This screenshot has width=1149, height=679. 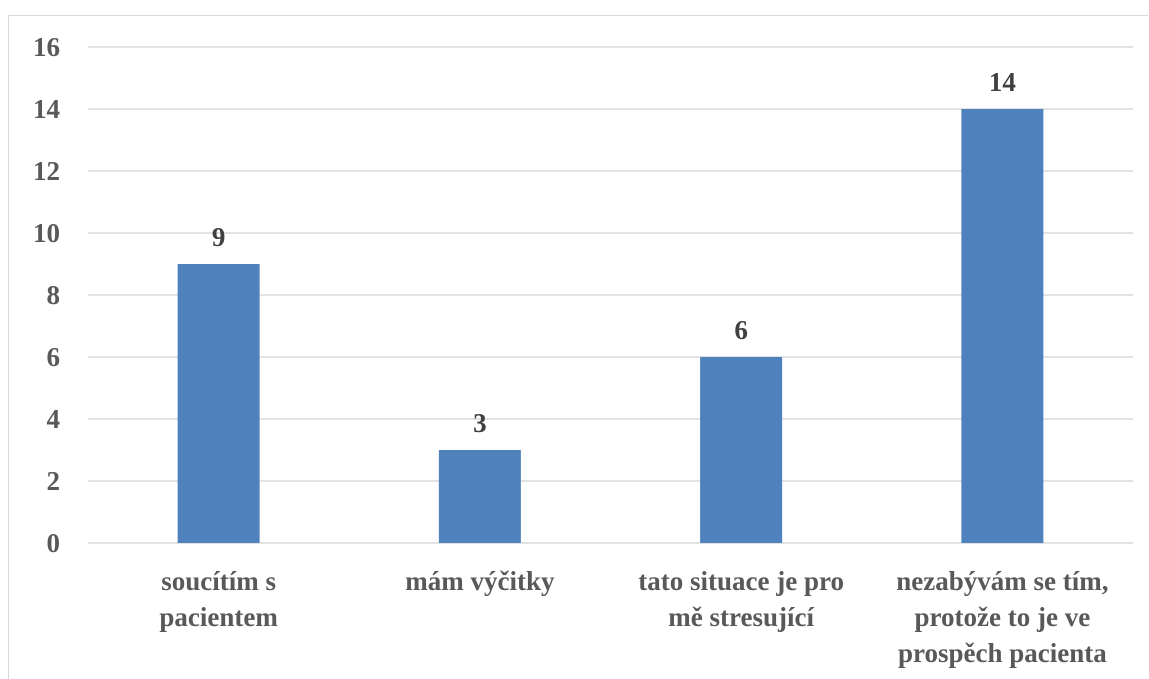 I want to click on category-label-line: mám výčitky, so click(x=480, y=581).